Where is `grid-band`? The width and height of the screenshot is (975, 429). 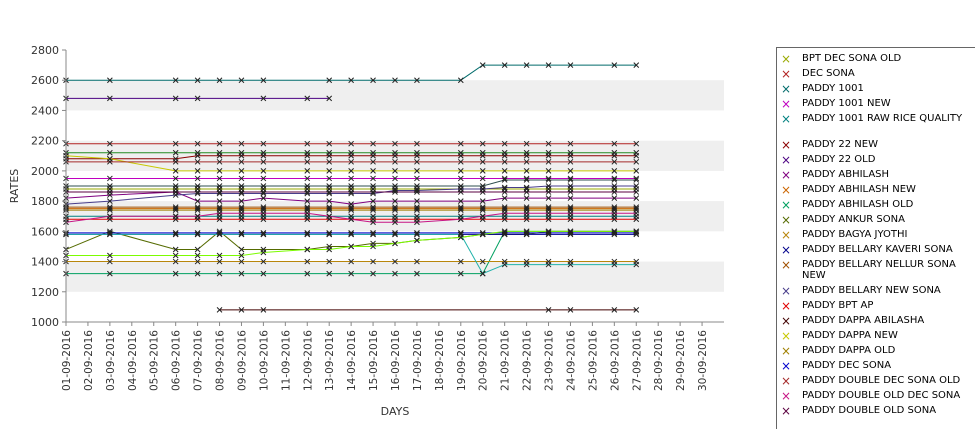 grid-band is located at coordinates (395, 276).